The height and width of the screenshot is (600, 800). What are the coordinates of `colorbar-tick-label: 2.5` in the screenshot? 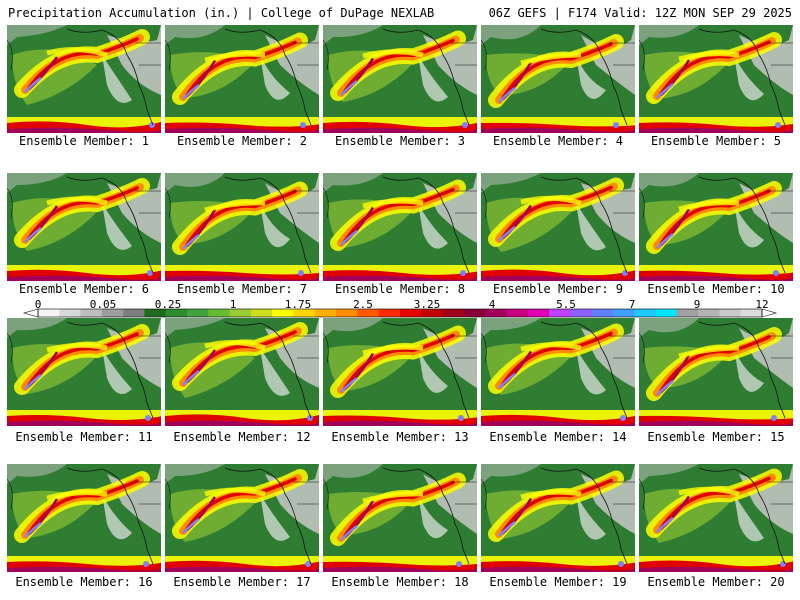 It's located at (363, 304).